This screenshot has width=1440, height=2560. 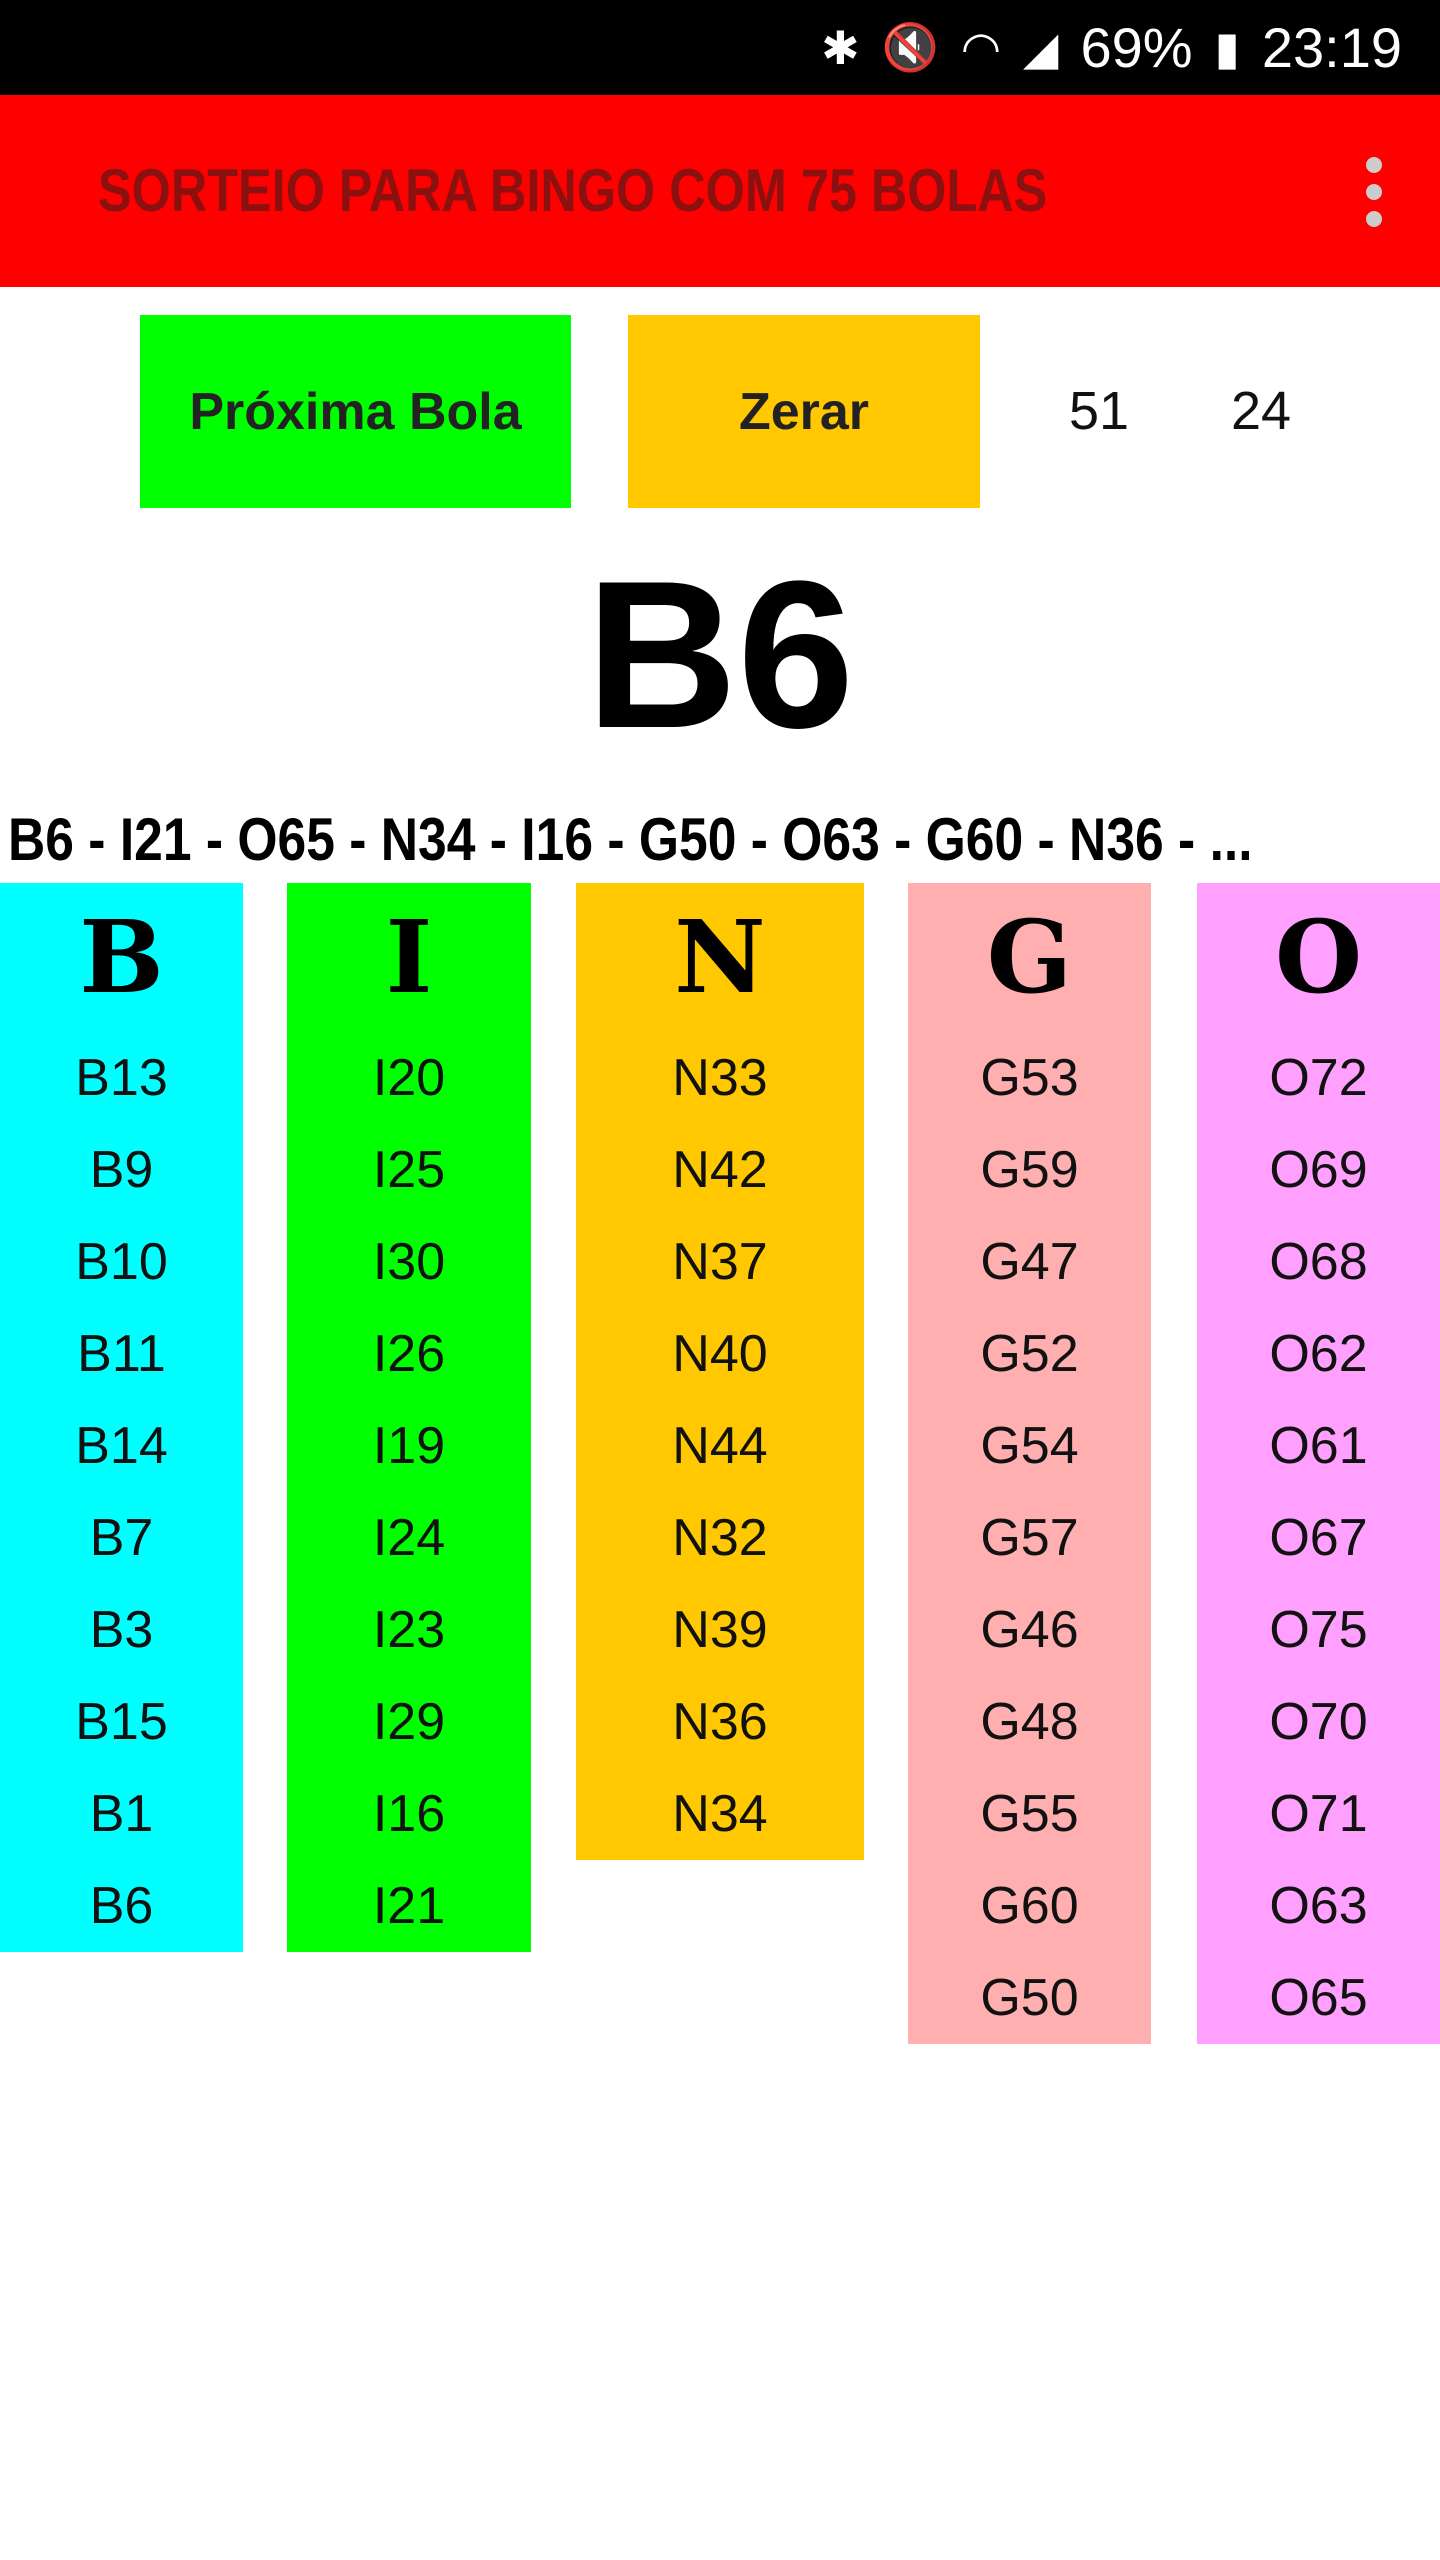 I want to click on column-i: I I20 I25 I30 I26 I19 I24 I23 I29 I16 I21, so click(x=409, y=1417).